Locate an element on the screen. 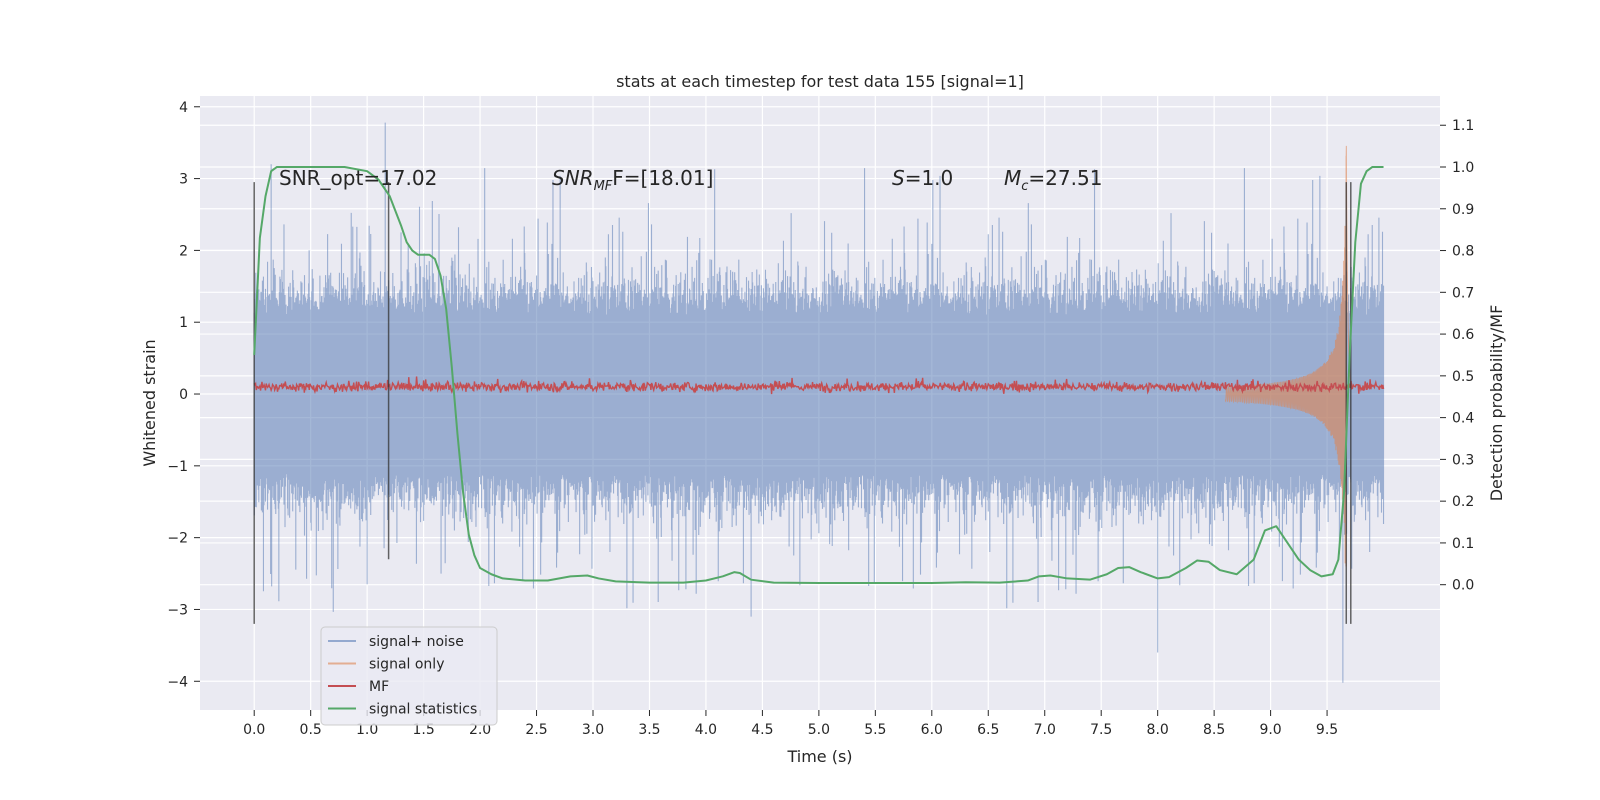 This screenshot has width=1600, height=800. mf-series is located at coordinates (819, 385).